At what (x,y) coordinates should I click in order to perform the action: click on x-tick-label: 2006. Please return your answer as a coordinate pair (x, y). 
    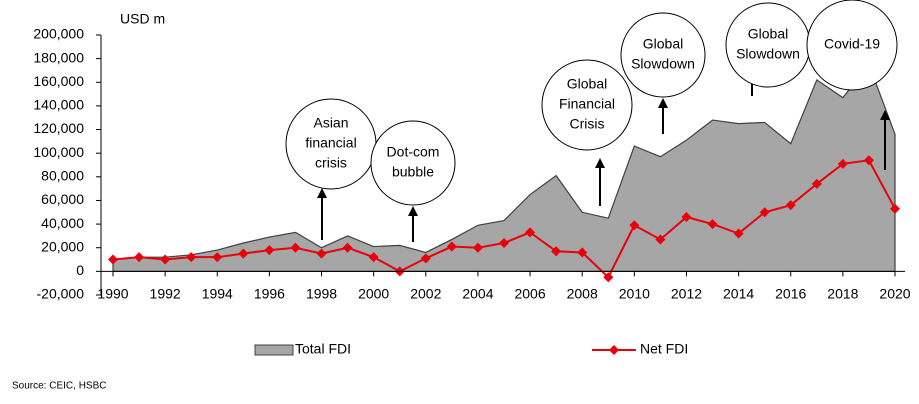
    Looking at the image, I should click on (529, 294).